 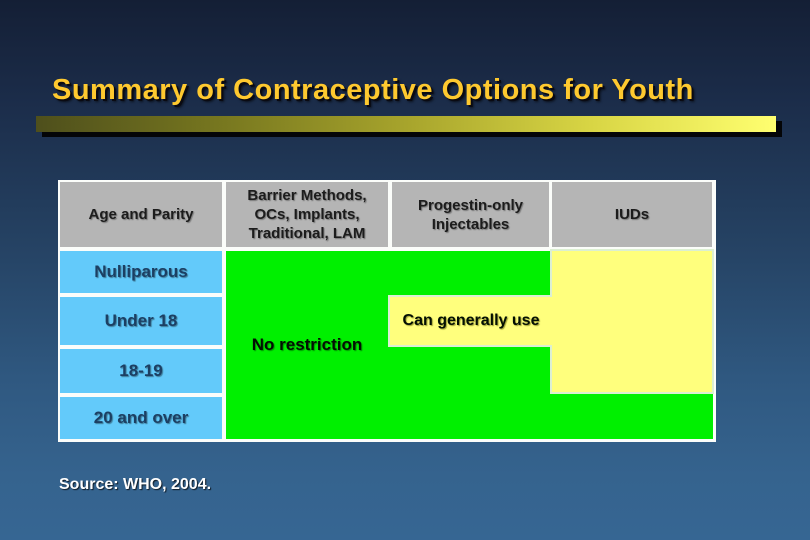 I want to click on no-restriction-label: No restriction, so click(x=307, y=344).